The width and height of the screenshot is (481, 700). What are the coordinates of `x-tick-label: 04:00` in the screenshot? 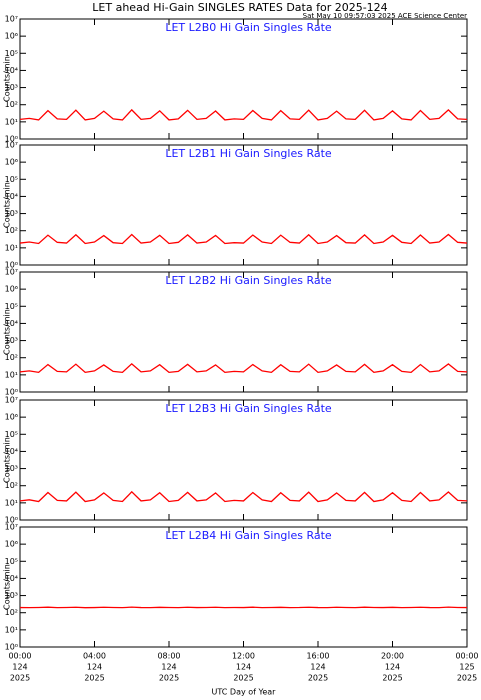 It's located at (94, 656).